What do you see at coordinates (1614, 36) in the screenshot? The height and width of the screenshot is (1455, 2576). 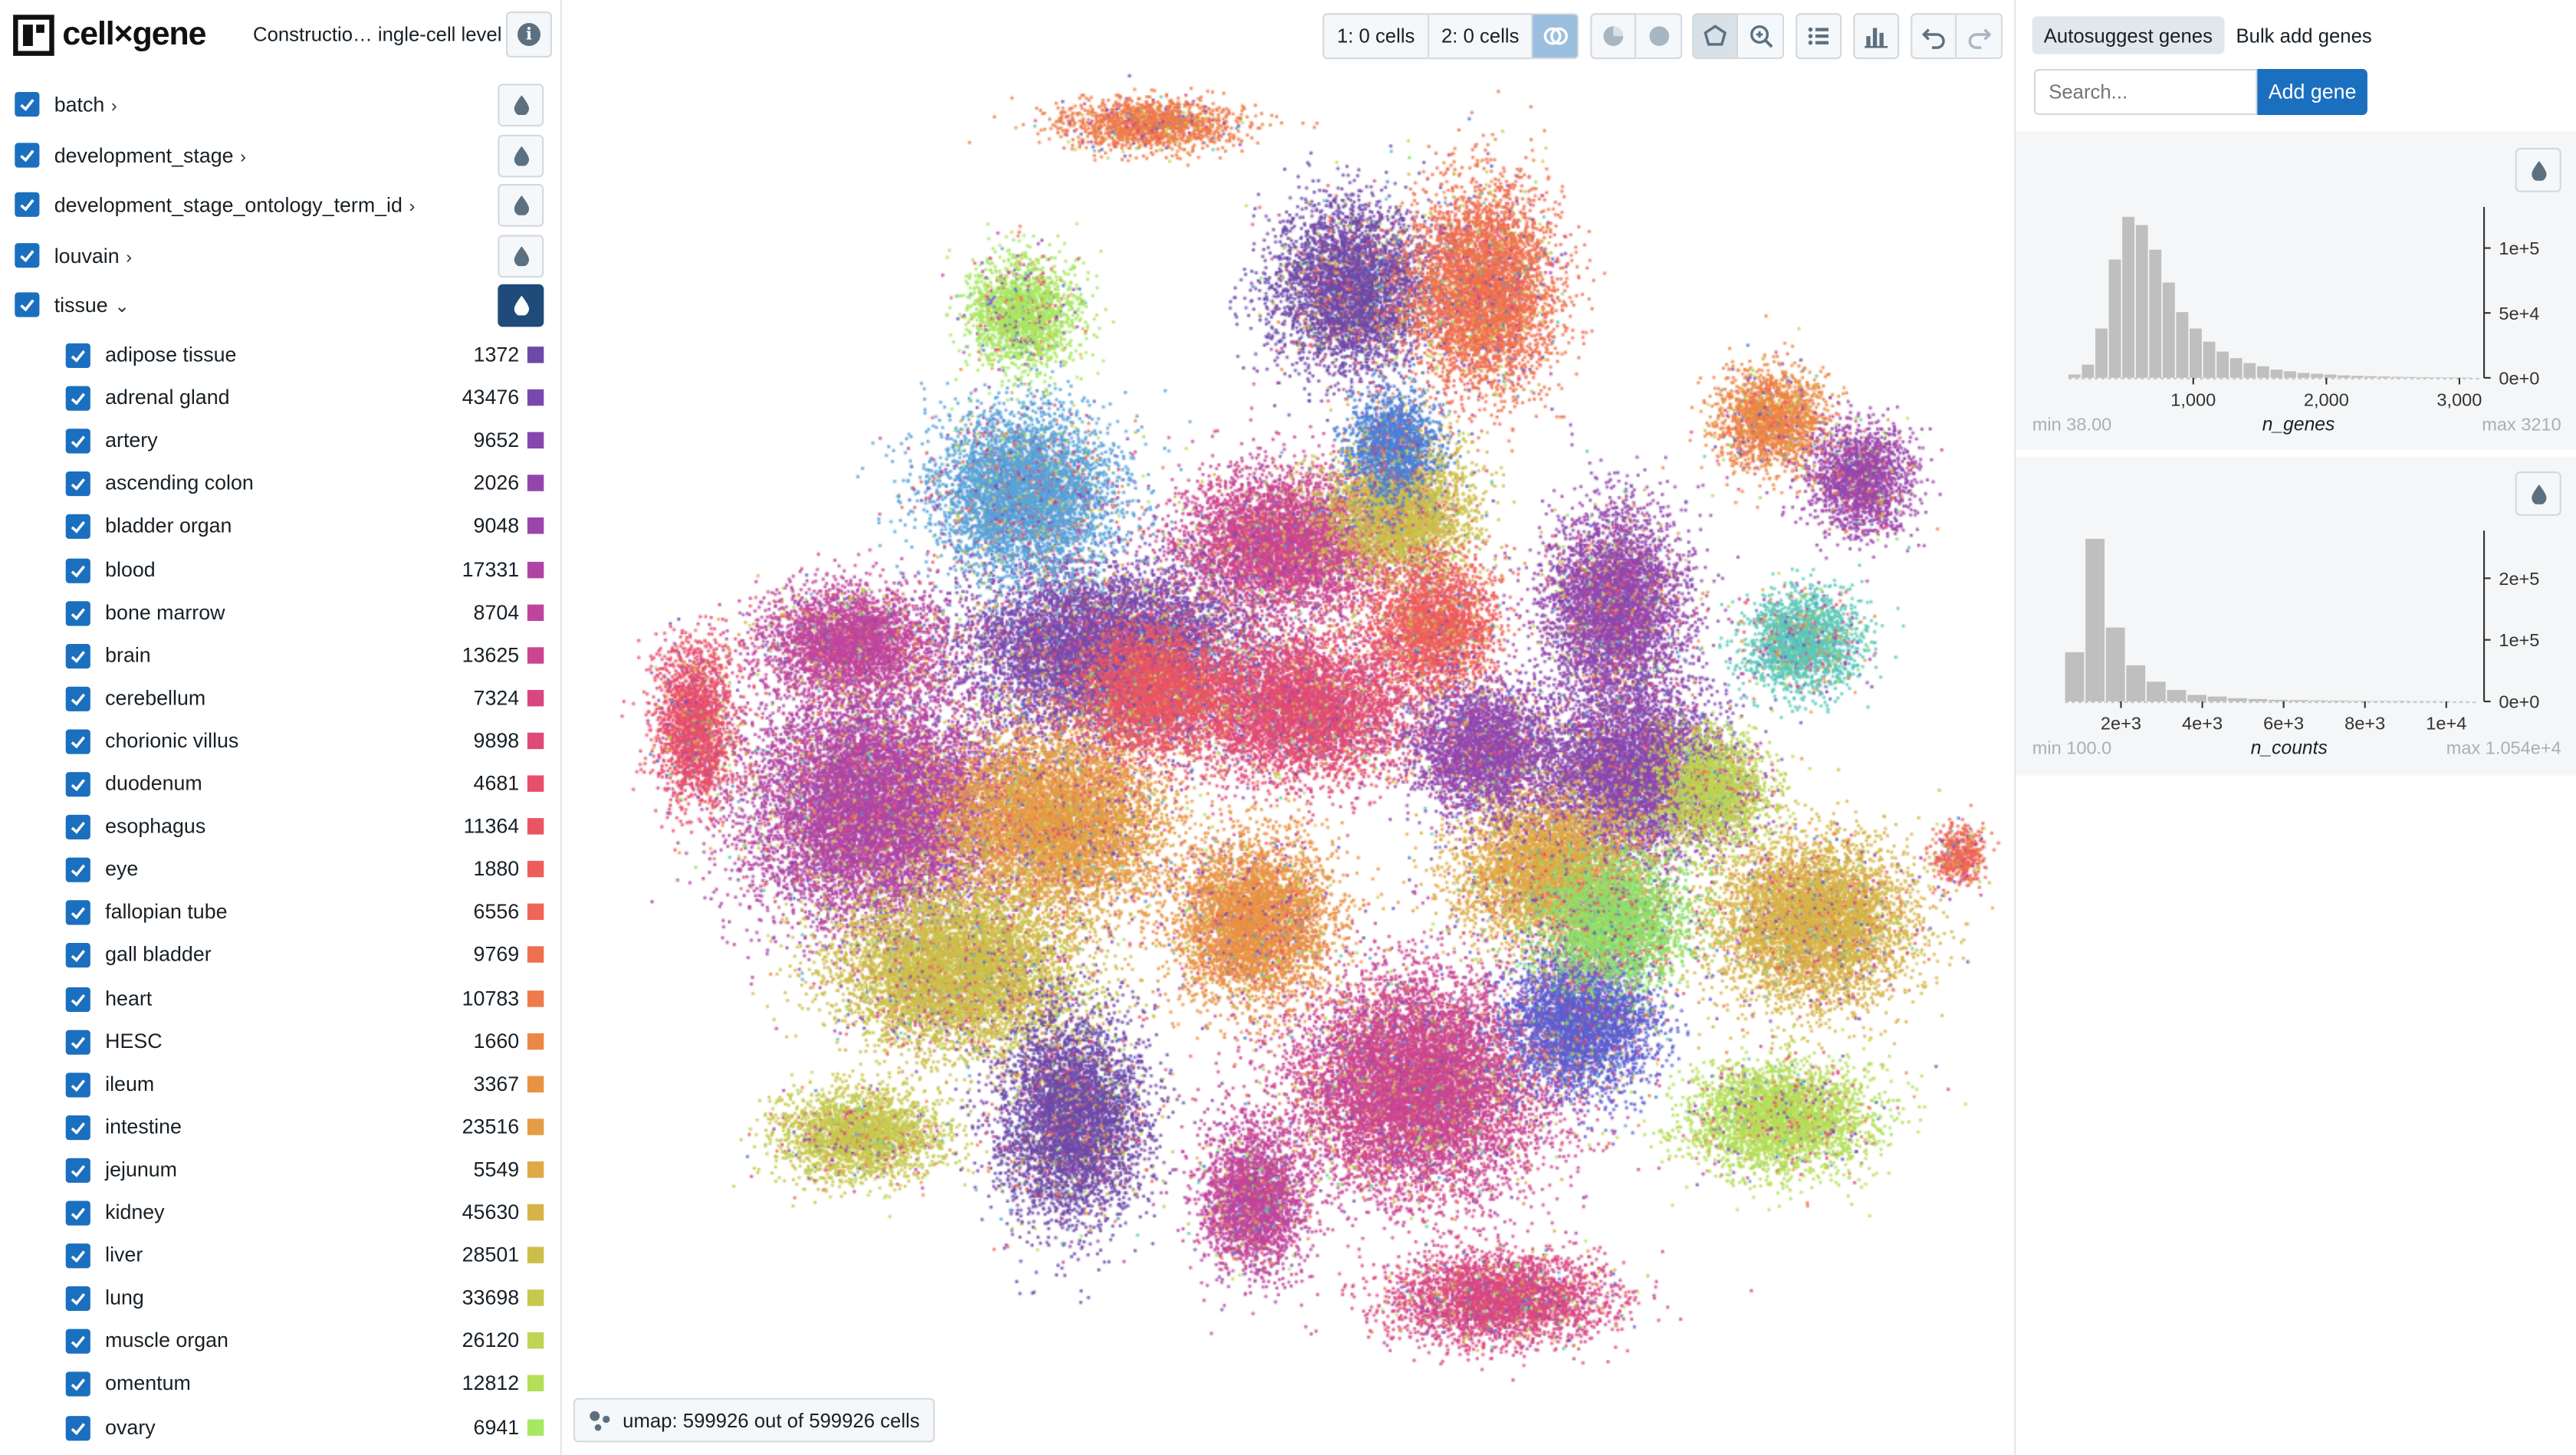 I see `pie-button` at bounding box center [1614, 36].